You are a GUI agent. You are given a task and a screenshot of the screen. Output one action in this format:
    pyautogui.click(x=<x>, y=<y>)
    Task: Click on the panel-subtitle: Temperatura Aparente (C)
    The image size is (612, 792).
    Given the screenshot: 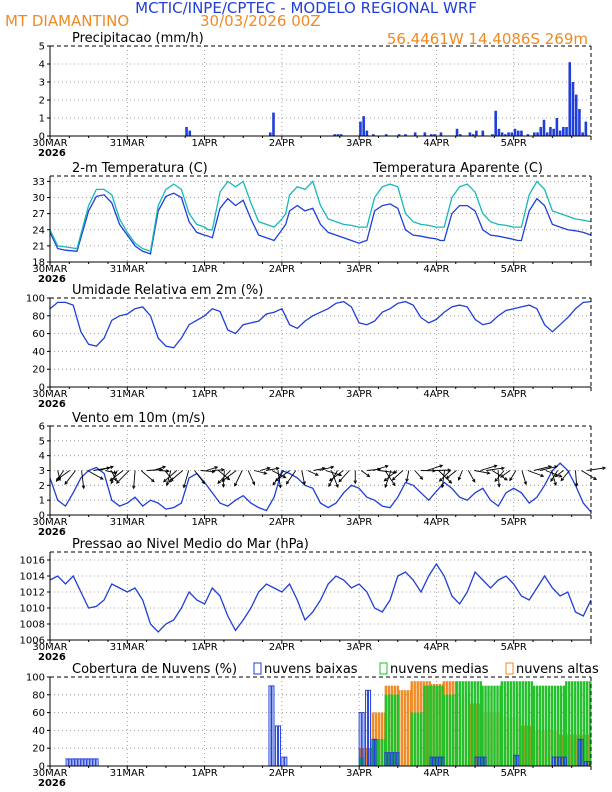 What is the action you would take?
    pyautogui.click(x=457, y=168)
    